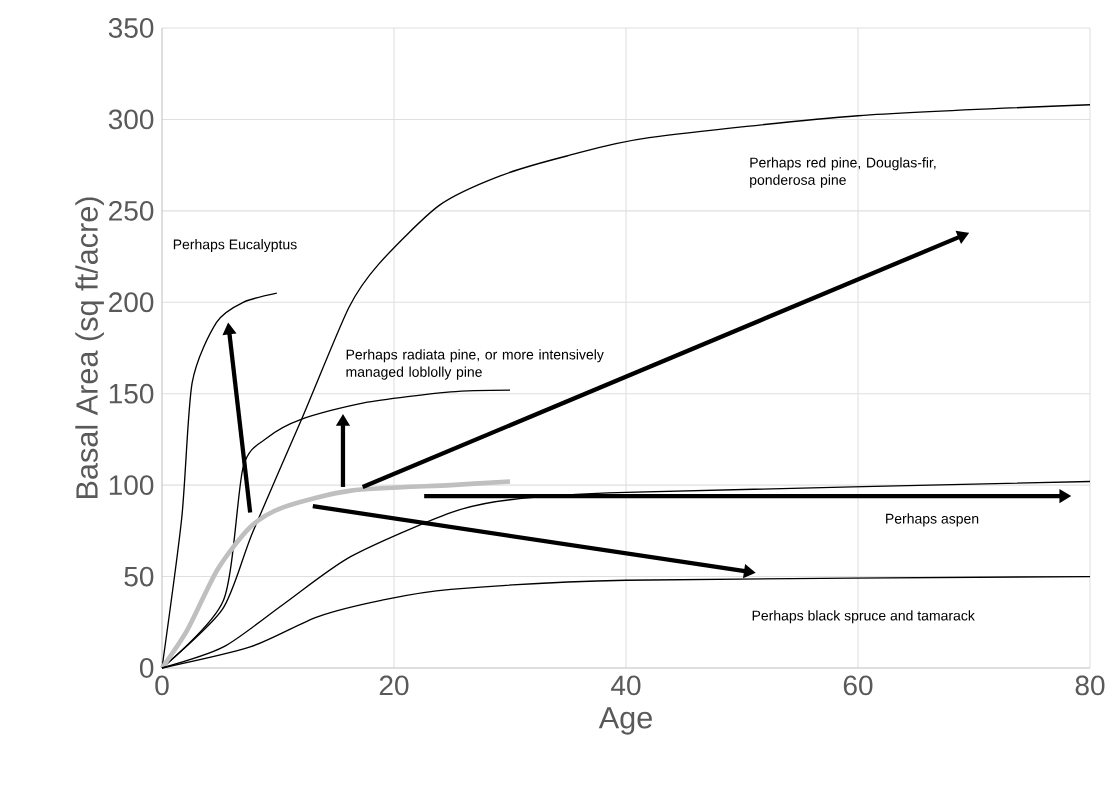 The height and width of the screenshot is (802, 1117). Describe the element at coordinates (1090, 685) in the screenshot. I see `x-tick-label: 80` at that location.